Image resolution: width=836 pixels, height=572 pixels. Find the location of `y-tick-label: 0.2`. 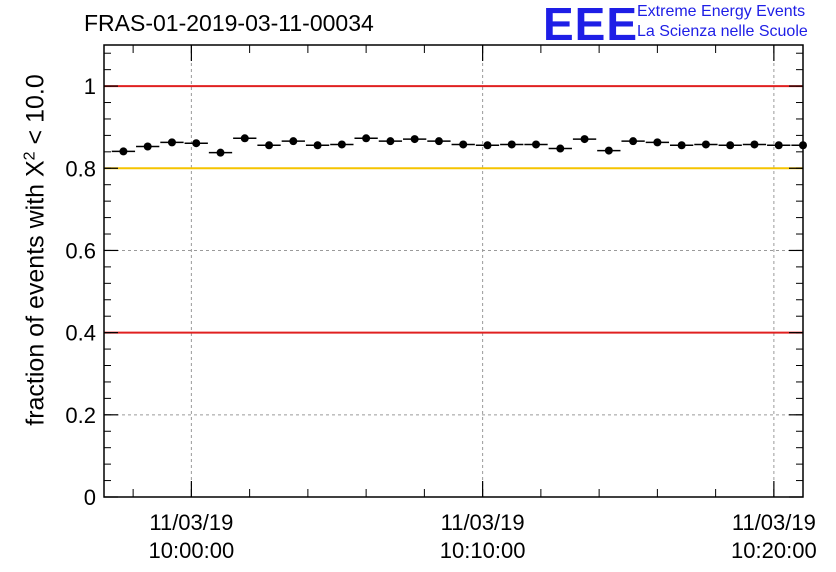

y-tick-label: 0.2 is located at coordinates (80, 415).